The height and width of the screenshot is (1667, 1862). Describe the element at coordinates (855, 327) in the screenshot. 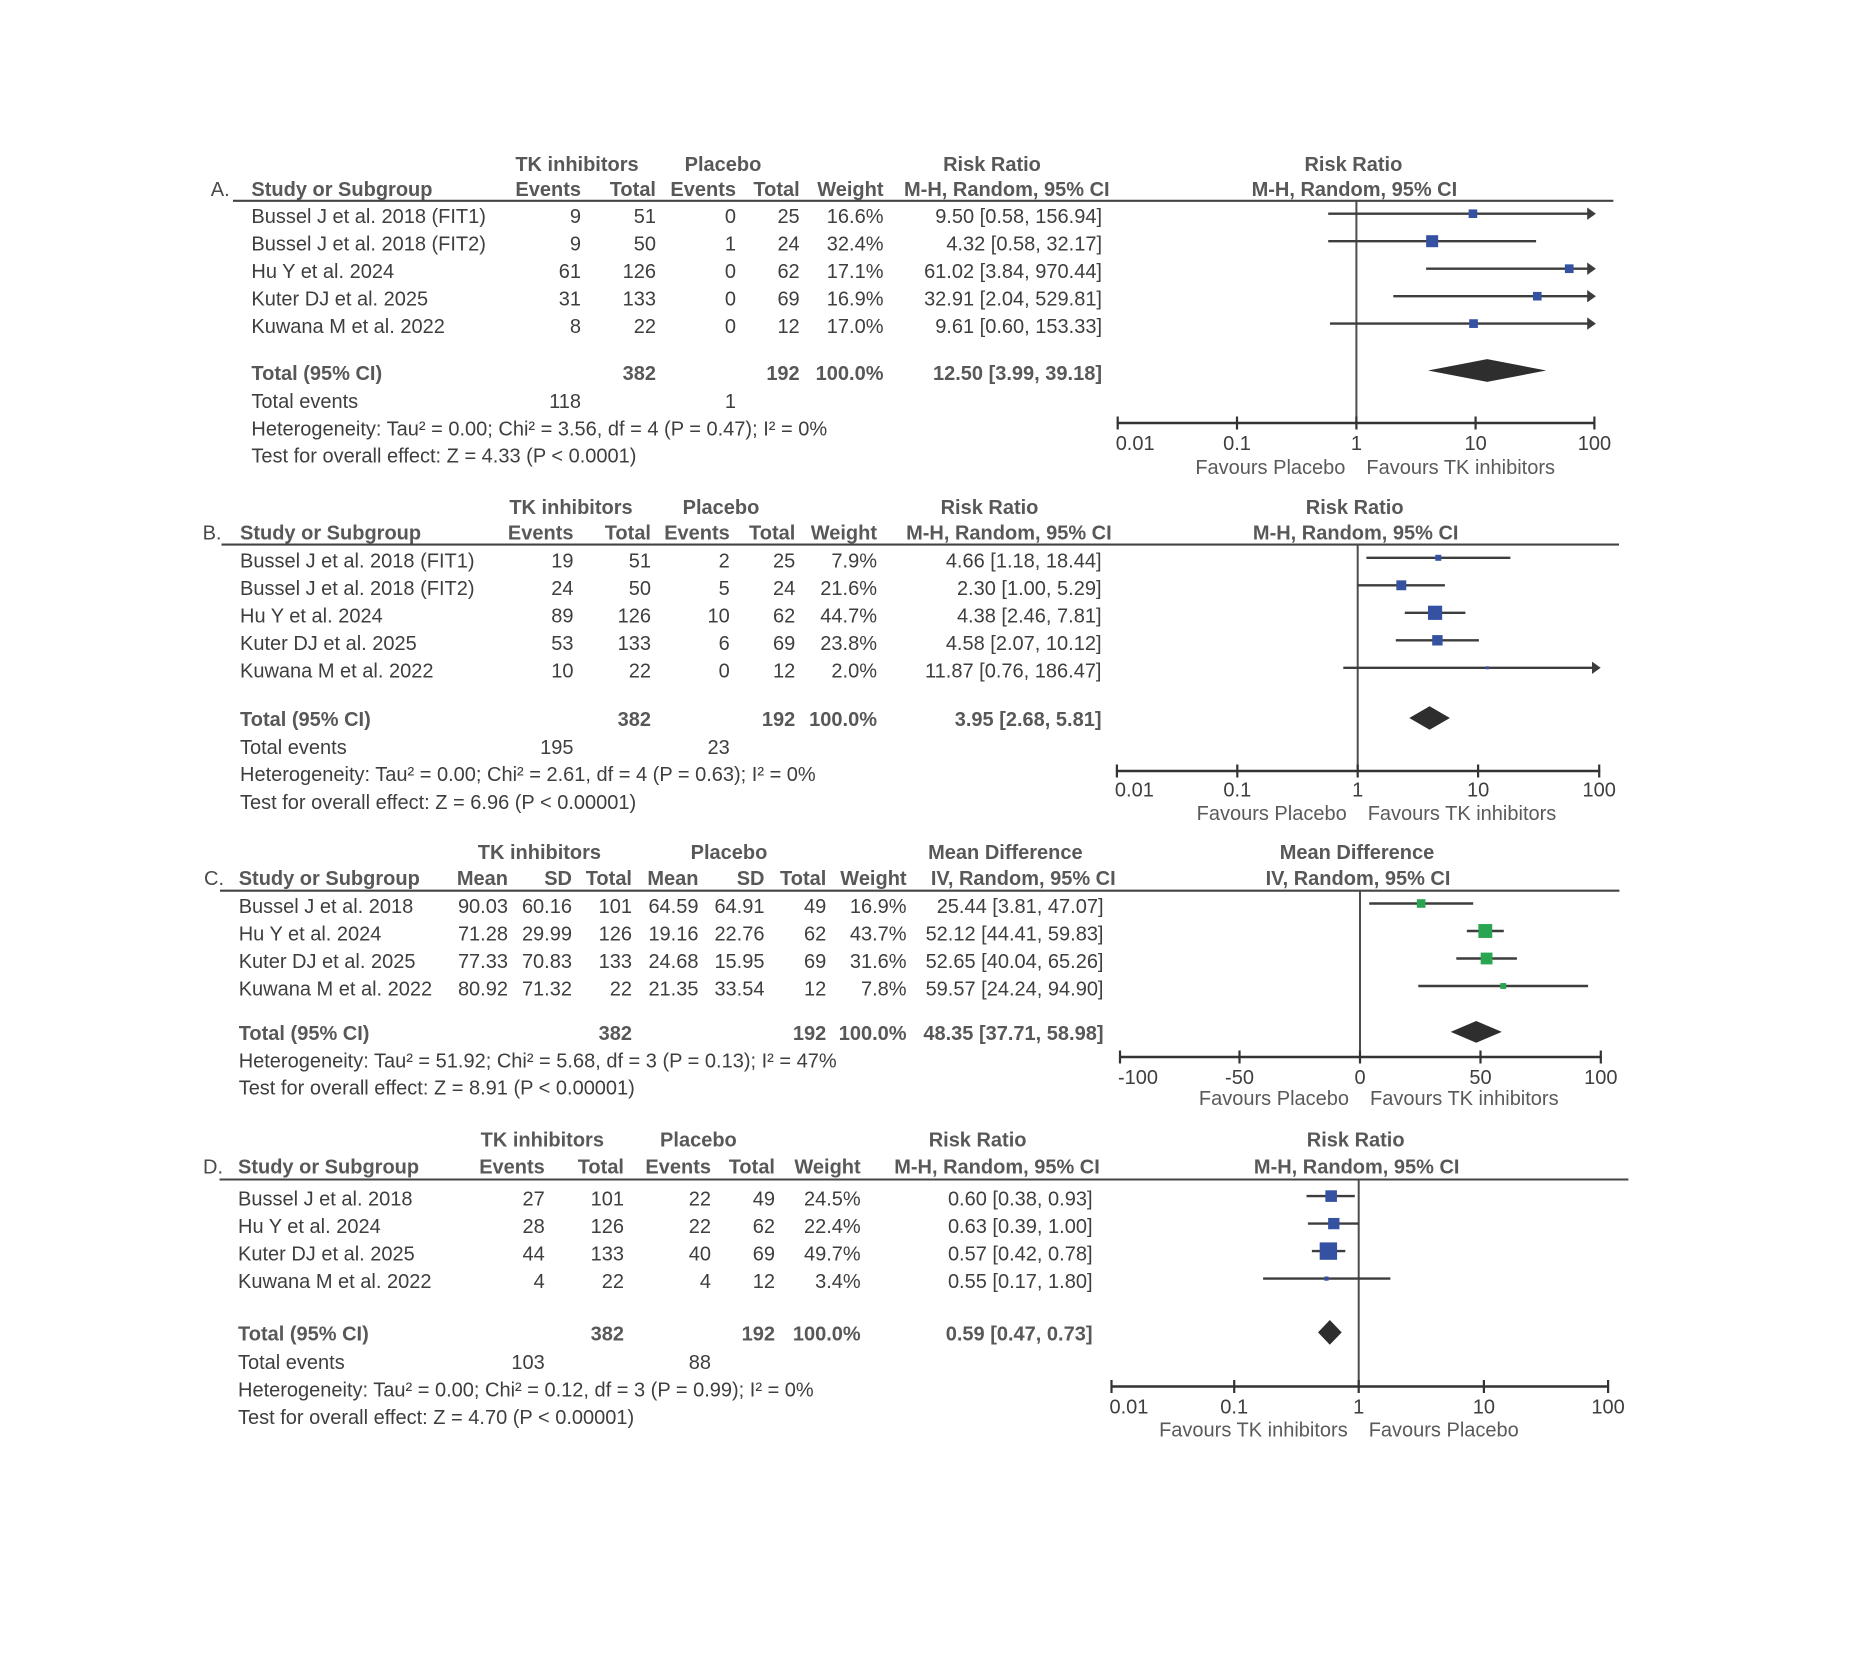

I see `svg-text: 17.0%` at that location.